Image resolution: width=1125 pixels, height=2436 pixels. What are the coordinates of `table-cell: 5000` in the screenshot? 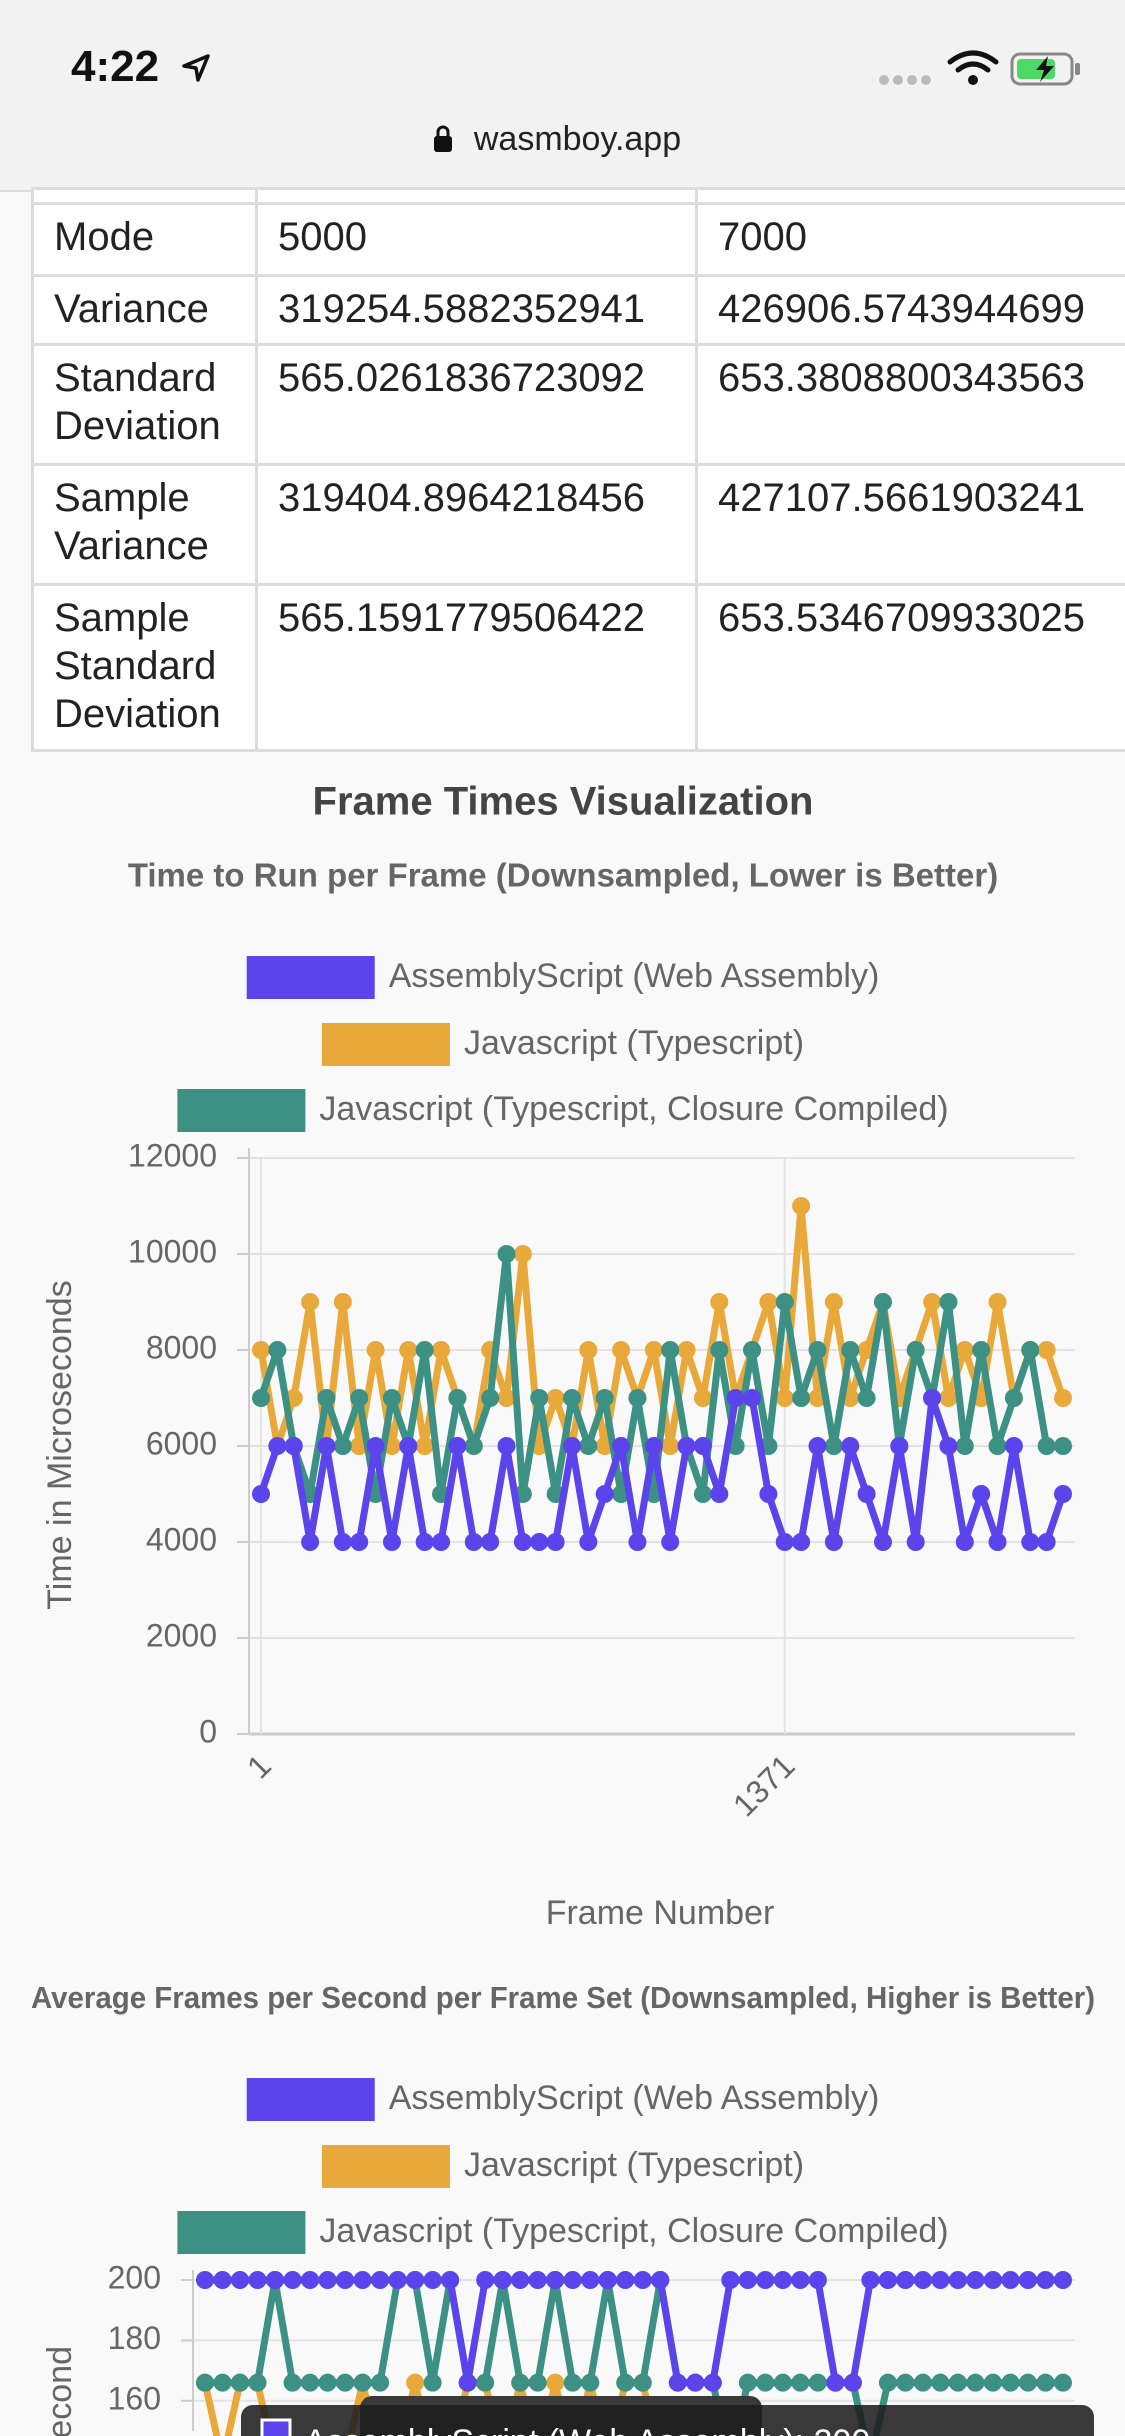 It's located at (476, 239).